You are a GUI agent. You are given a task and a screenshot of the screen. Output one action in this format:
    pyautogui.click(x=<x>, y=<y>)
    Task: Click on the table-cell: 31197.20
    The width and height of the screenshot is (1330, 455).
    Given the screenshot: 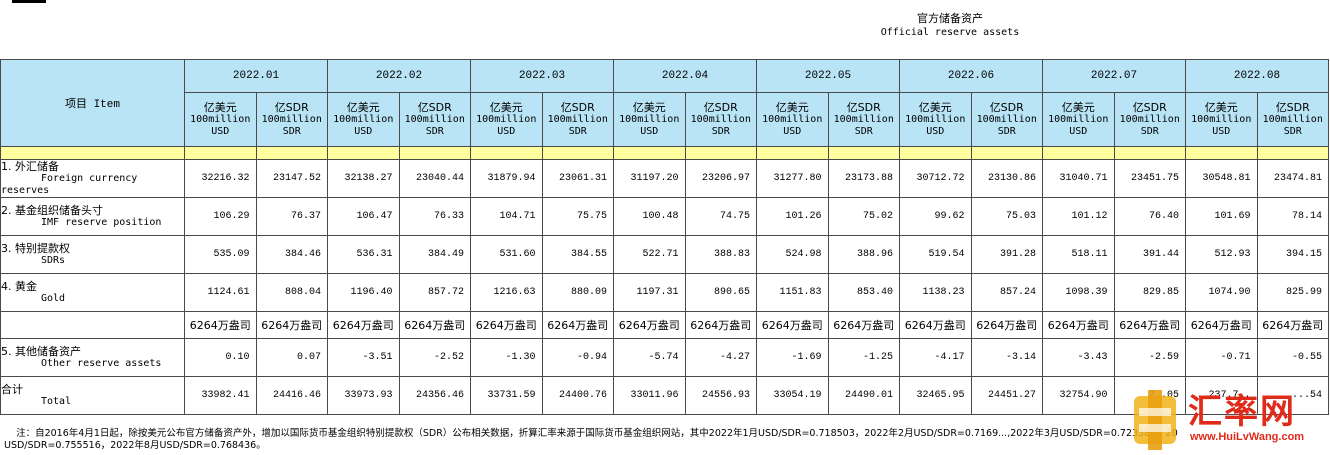 What is the action you would take?
    pyautogui.click(x=649, y=178)
    